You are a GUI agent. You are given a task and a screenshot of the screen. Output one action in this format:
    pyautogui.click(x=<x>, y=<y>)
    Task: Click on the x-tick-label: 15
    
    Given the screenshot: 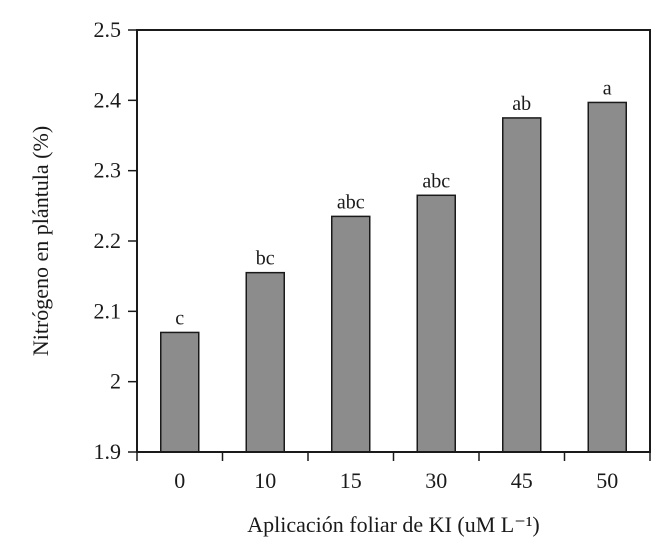 What is the action you would take?
    pyautogui.click(x=351, y=480)
    